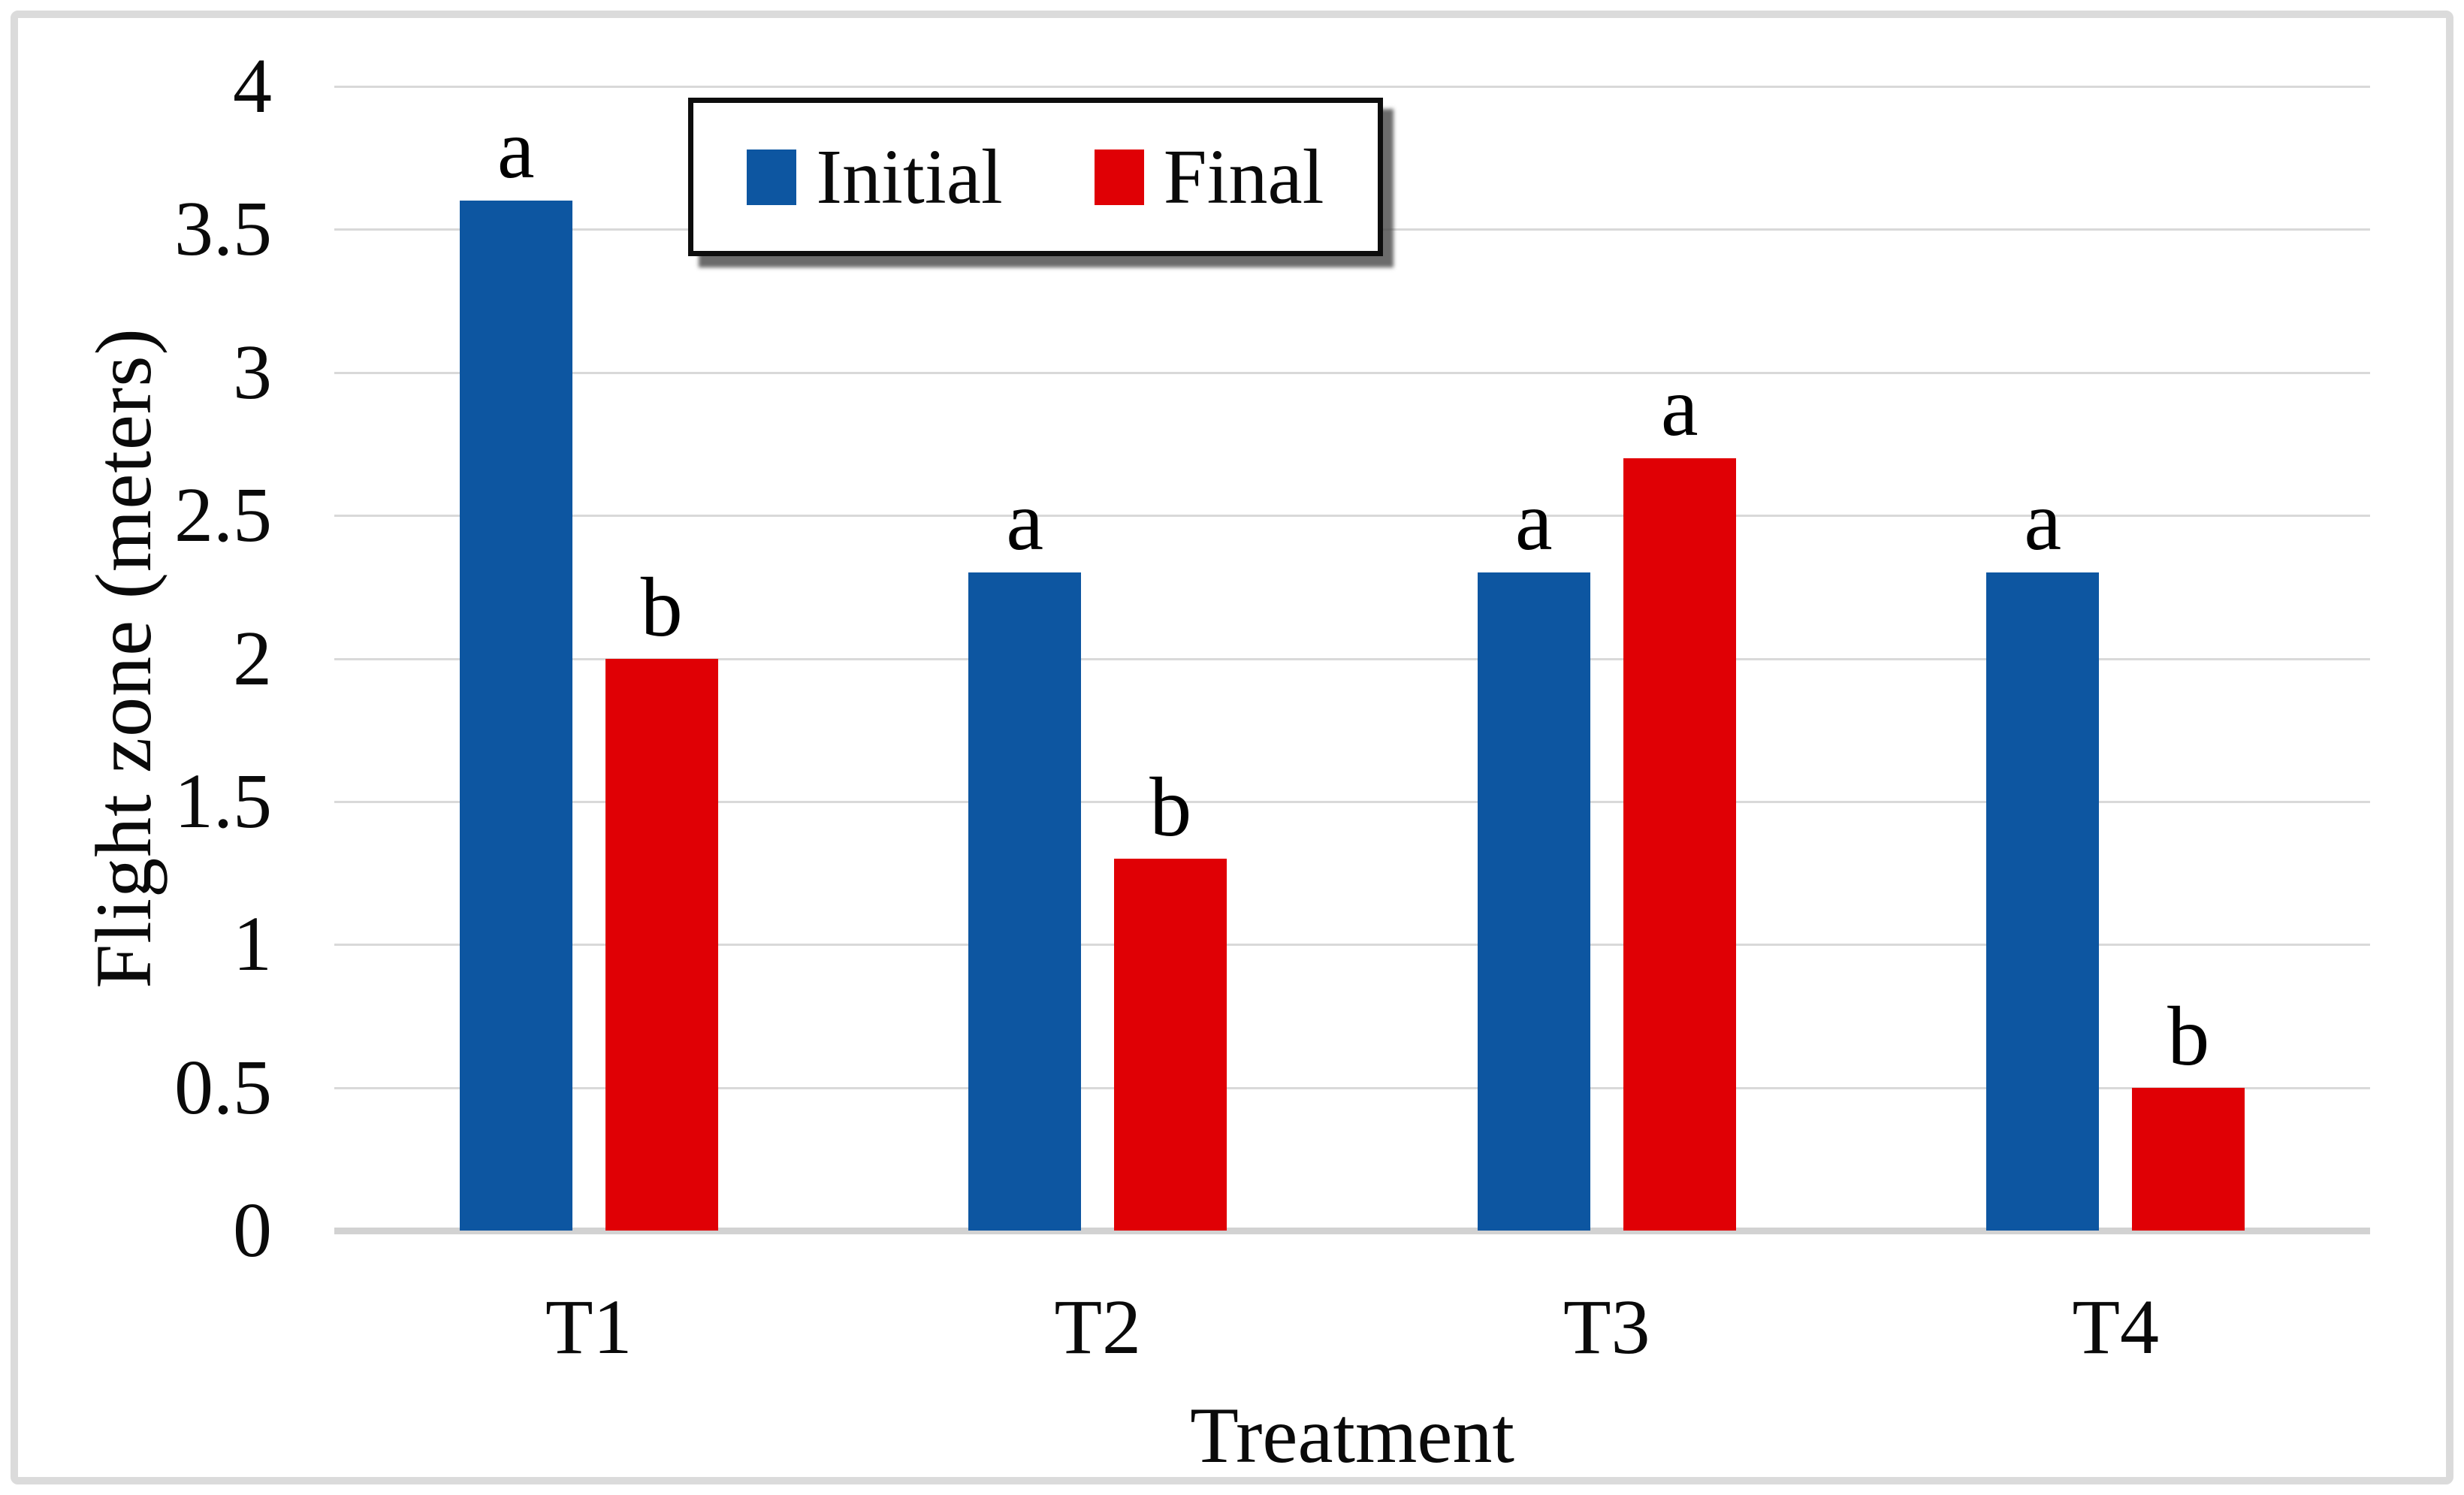  What do you see at coordinates (1680, 844) in the screenshot?
I see `bar-final-t3` at bounding box center [1680, 844].